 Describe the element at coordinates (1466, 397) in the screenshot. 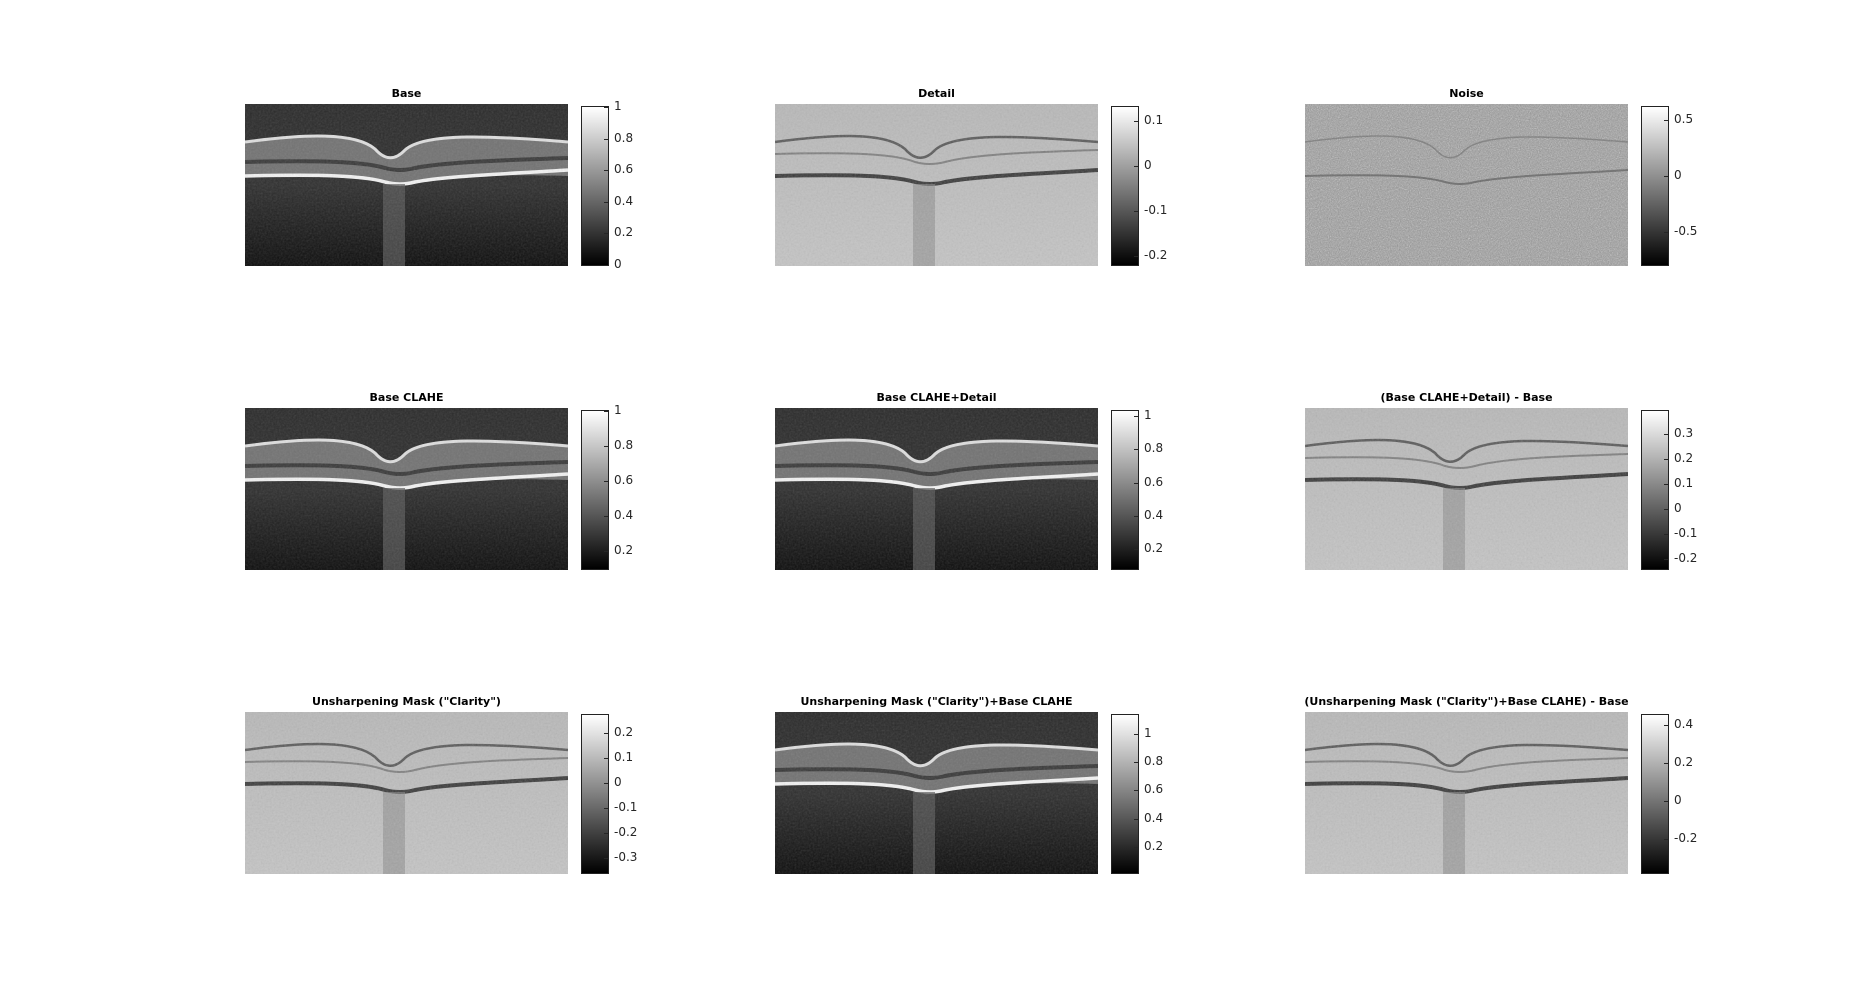

I see `subplot-title: (Base CLAHE+Detail) - Base` at that location.